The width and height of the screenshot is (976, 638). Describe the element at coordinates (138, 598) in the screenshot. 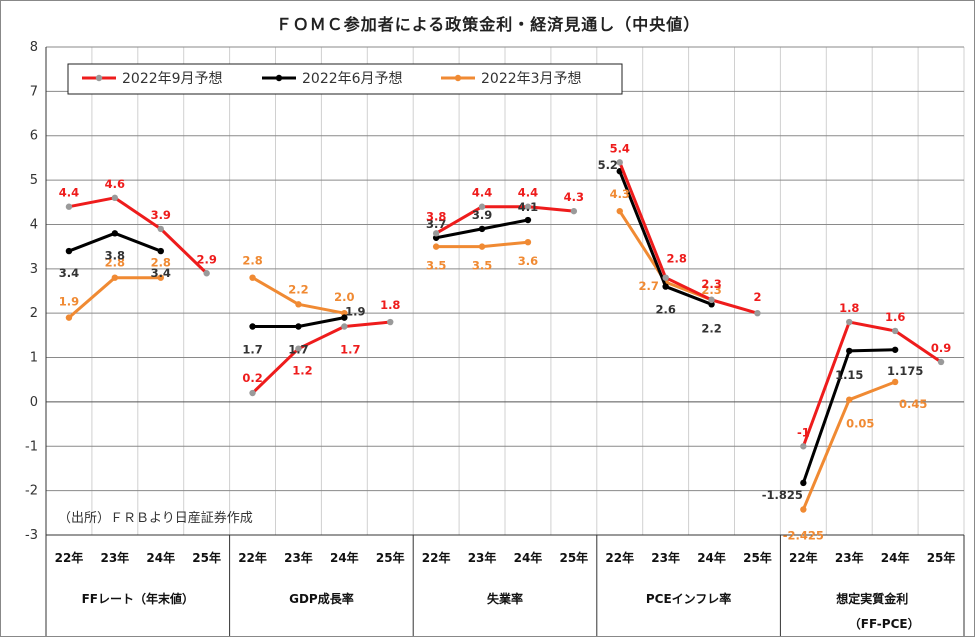

I see `group-label: FFレート（年末値）` at that location.